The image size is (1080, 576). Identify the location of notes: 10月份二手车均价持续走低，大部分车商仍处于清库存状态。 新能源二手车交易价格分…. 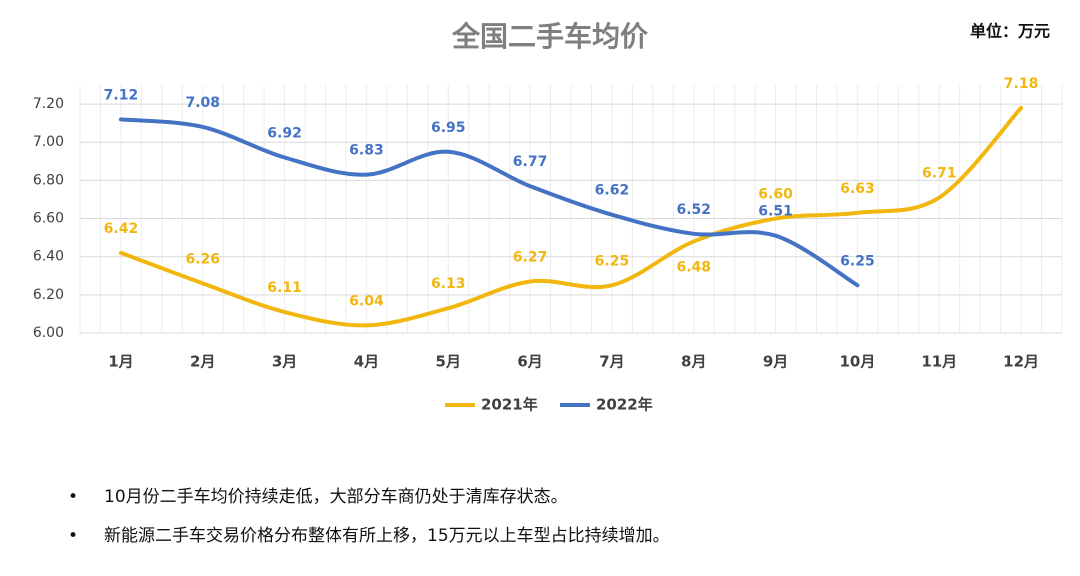
(369, 519).